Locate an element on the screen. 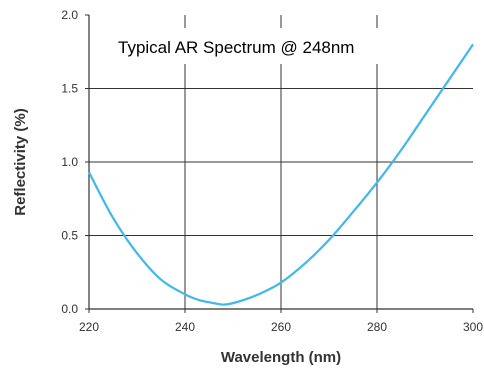 The height and width of the screenshot is (368, 484). x-tick-label: 260 is located at coordinates (281, 327).